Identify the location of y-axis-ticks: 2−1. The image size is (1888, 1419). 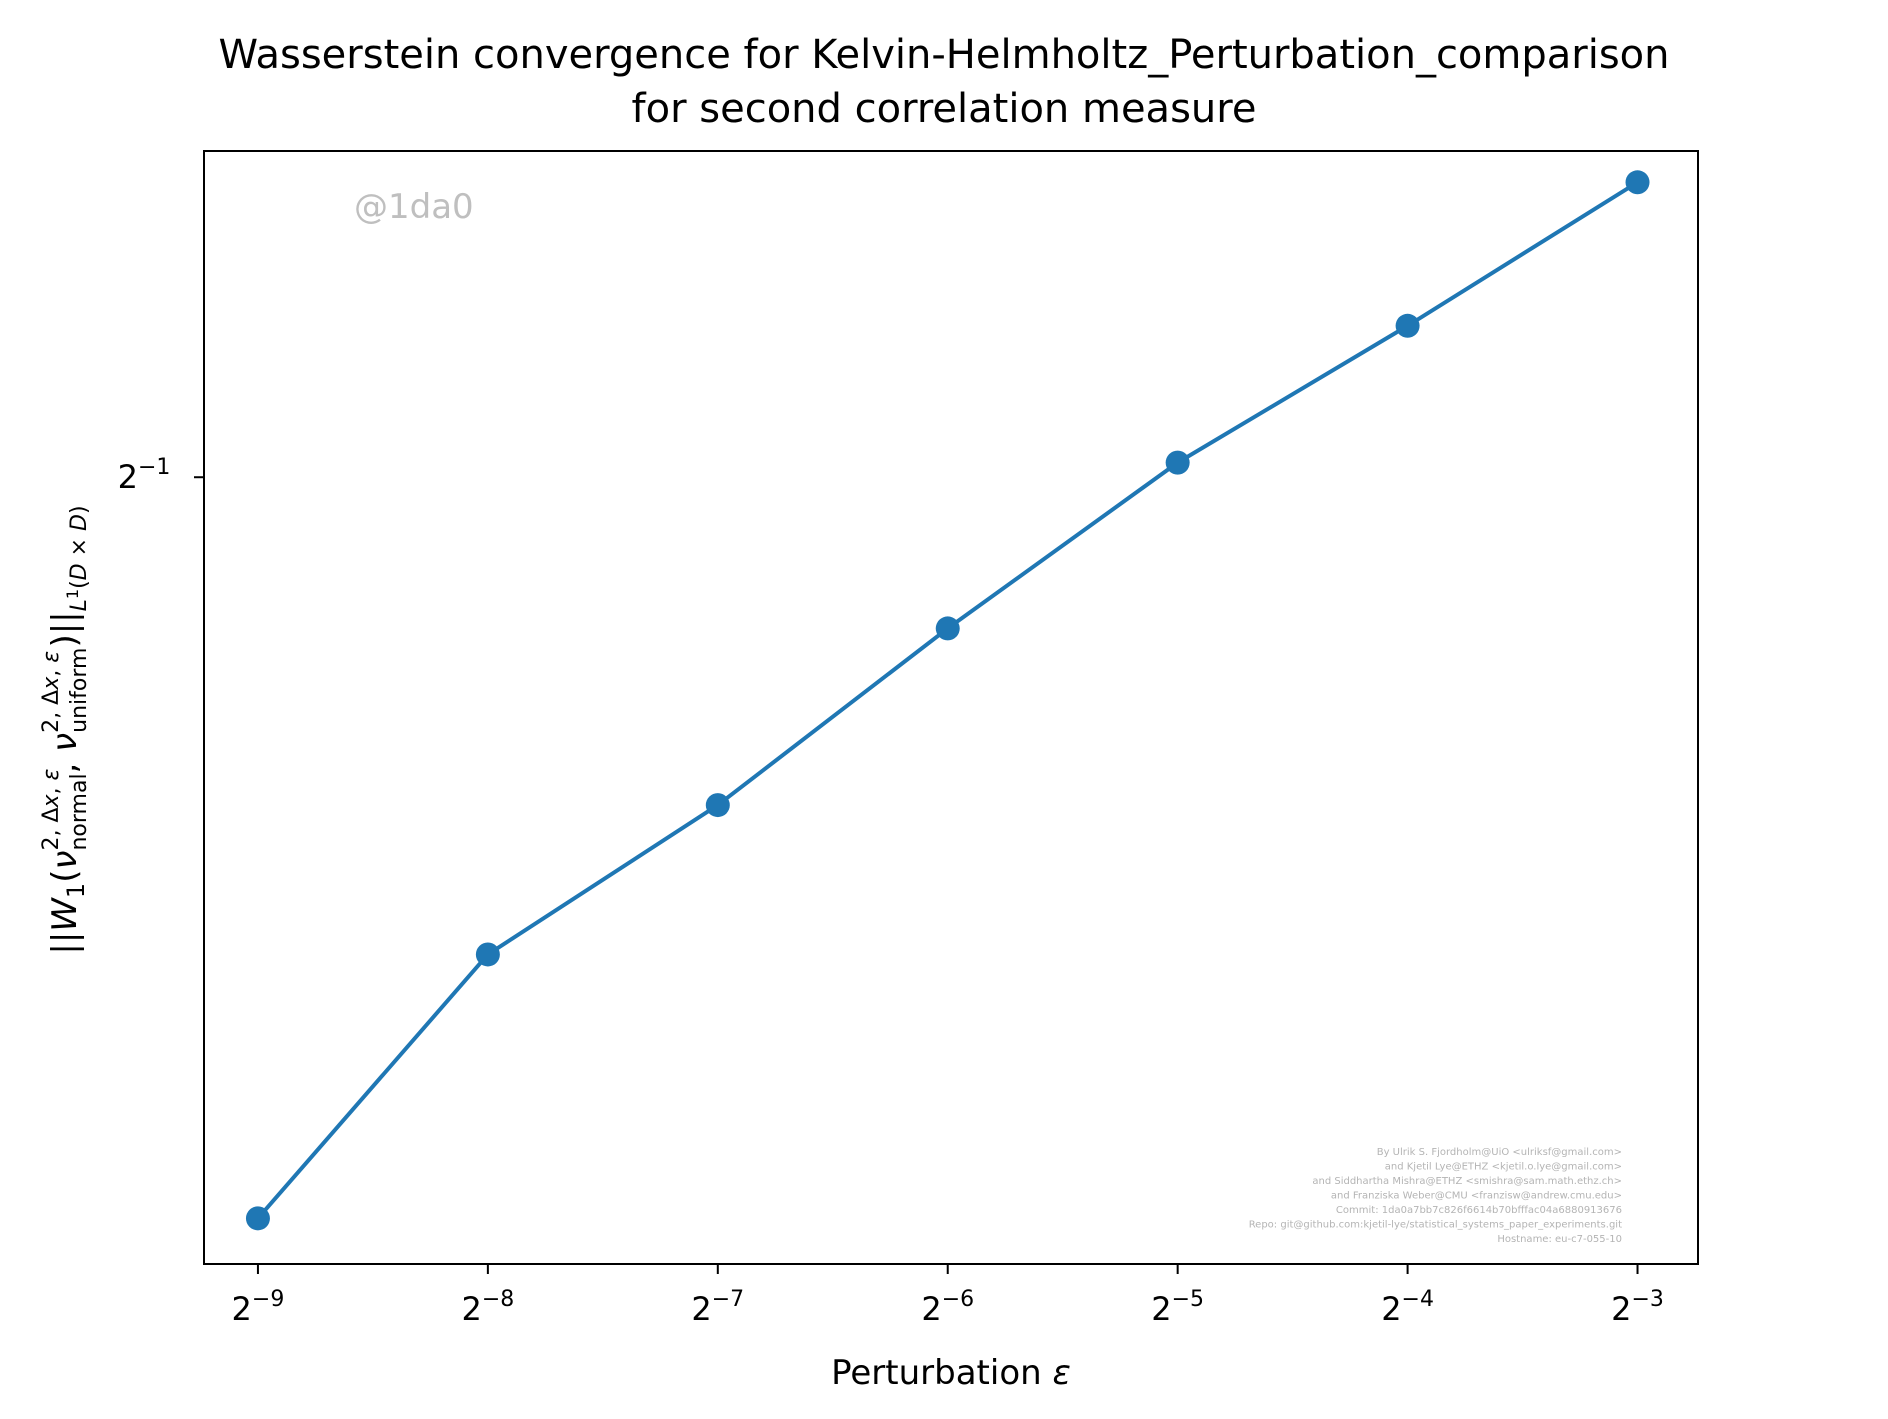
(161, 475).